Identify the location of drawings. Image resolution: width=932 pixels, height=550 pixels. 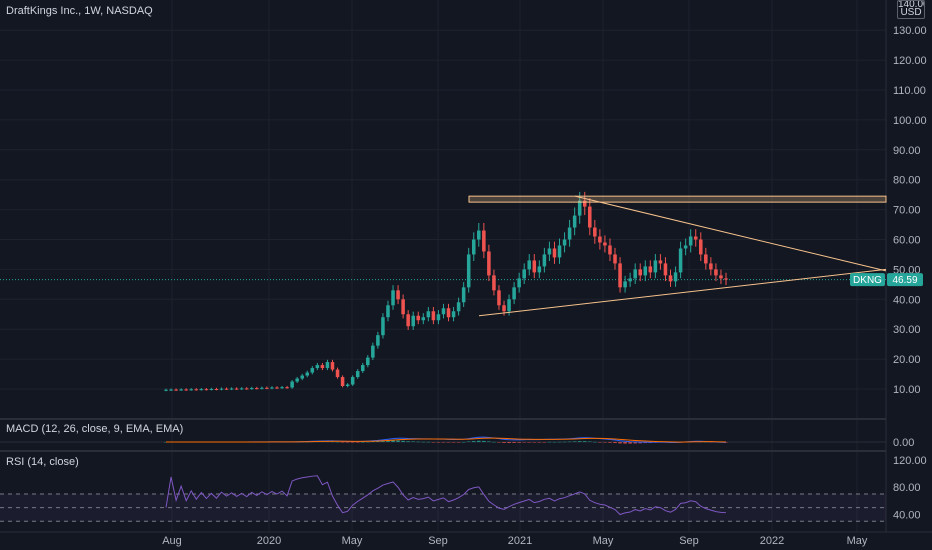
(677, 256).